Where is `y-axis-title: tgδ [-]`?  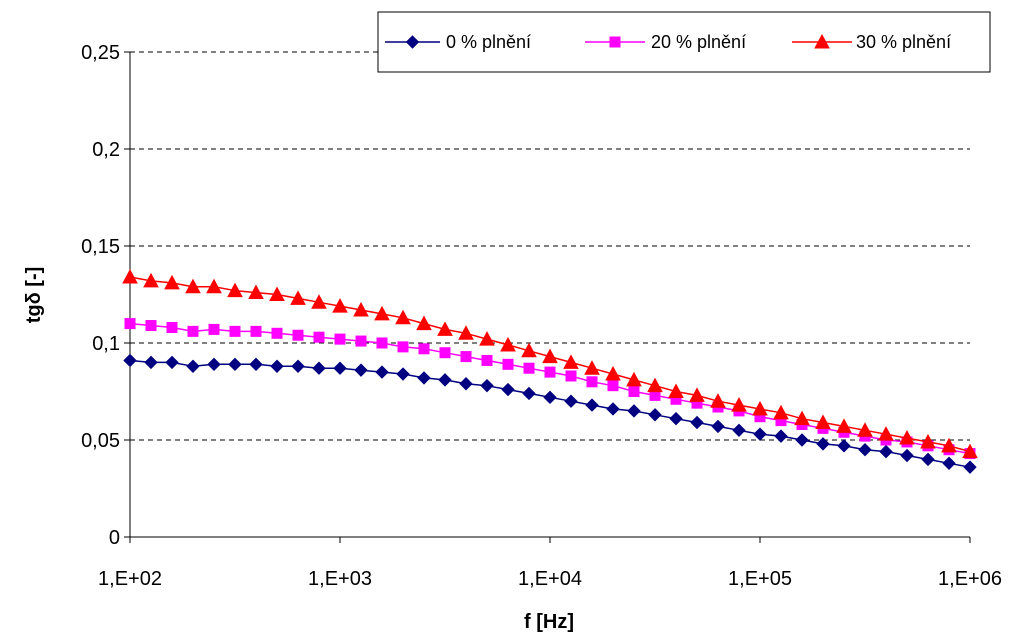
y-axis-title: tgδ [-] is located at coordinates (34, 295).